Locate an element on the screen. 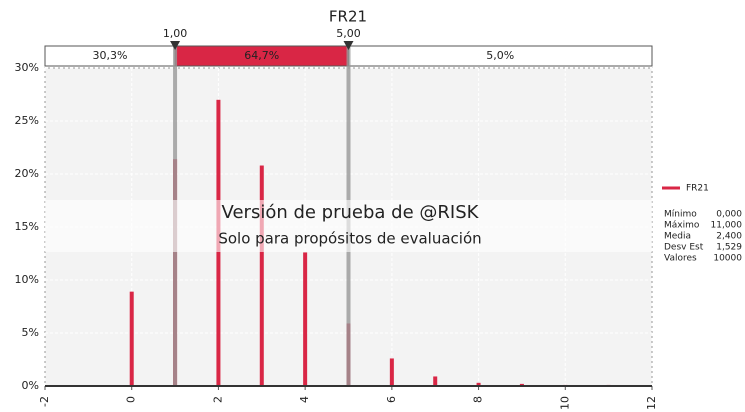 This screenshot has width=745, height=412. x-tick-label: 12 is located at coordinates (651, 403).